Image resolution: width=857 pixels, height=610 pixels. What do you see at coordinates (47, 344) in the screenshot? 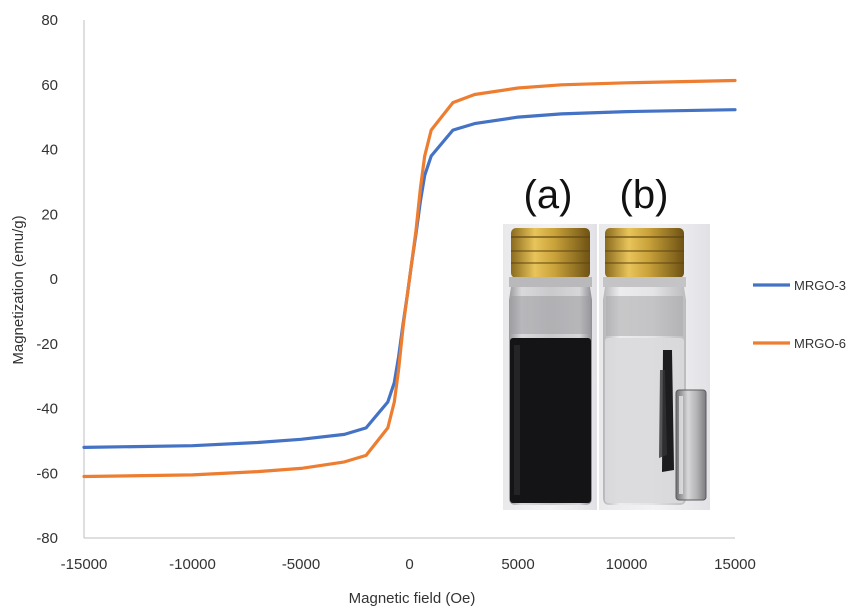
I see `y-tick-label: -20` at bounding box center [47, 344].